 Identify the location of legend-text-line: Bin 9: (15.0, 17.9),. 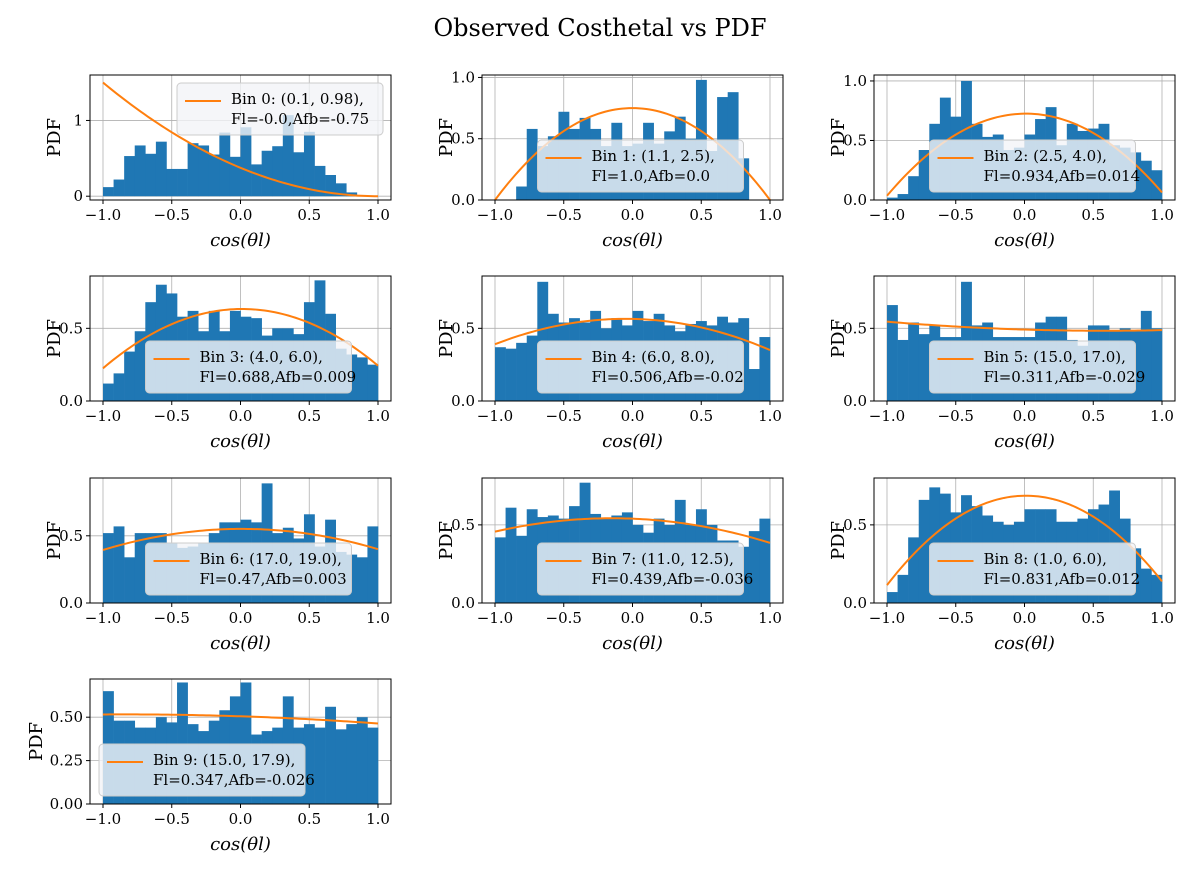
(224, 760).